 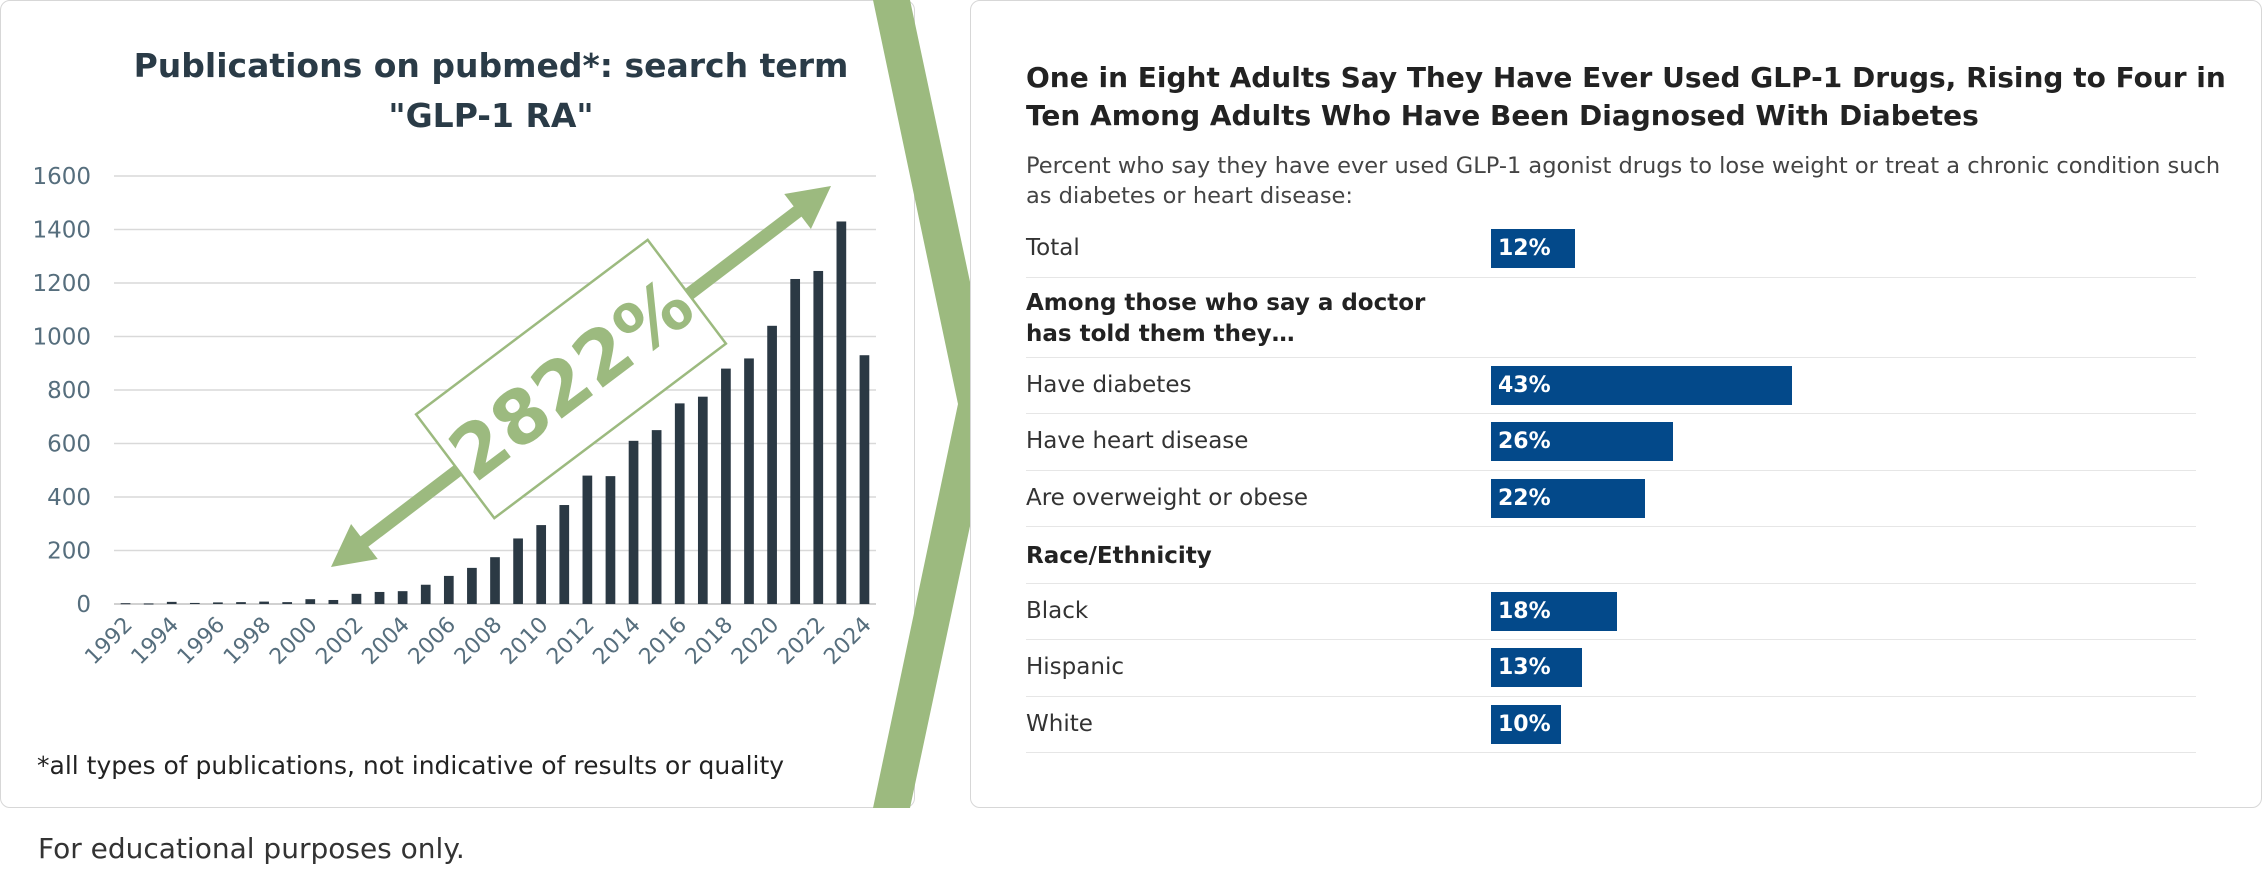 I want to click on x-tick-label: 1992, so click(x=109, y=641).